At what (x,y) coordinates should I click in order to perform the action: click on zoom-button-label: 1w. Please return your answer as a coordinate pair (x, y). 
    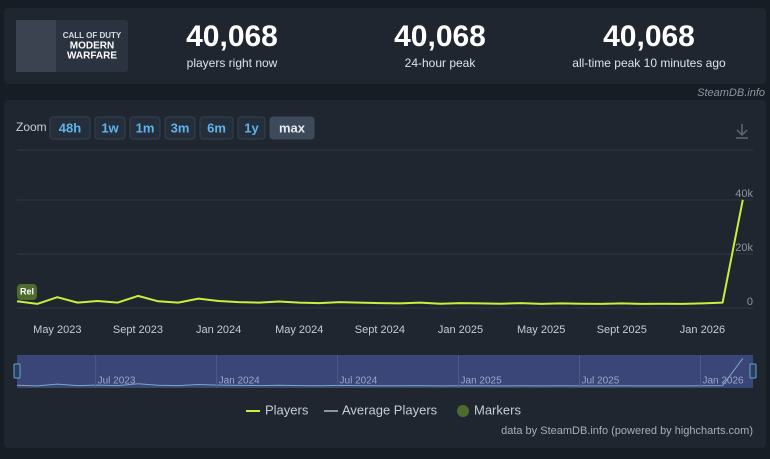
    Looking at the image, I should click on (110, 127).